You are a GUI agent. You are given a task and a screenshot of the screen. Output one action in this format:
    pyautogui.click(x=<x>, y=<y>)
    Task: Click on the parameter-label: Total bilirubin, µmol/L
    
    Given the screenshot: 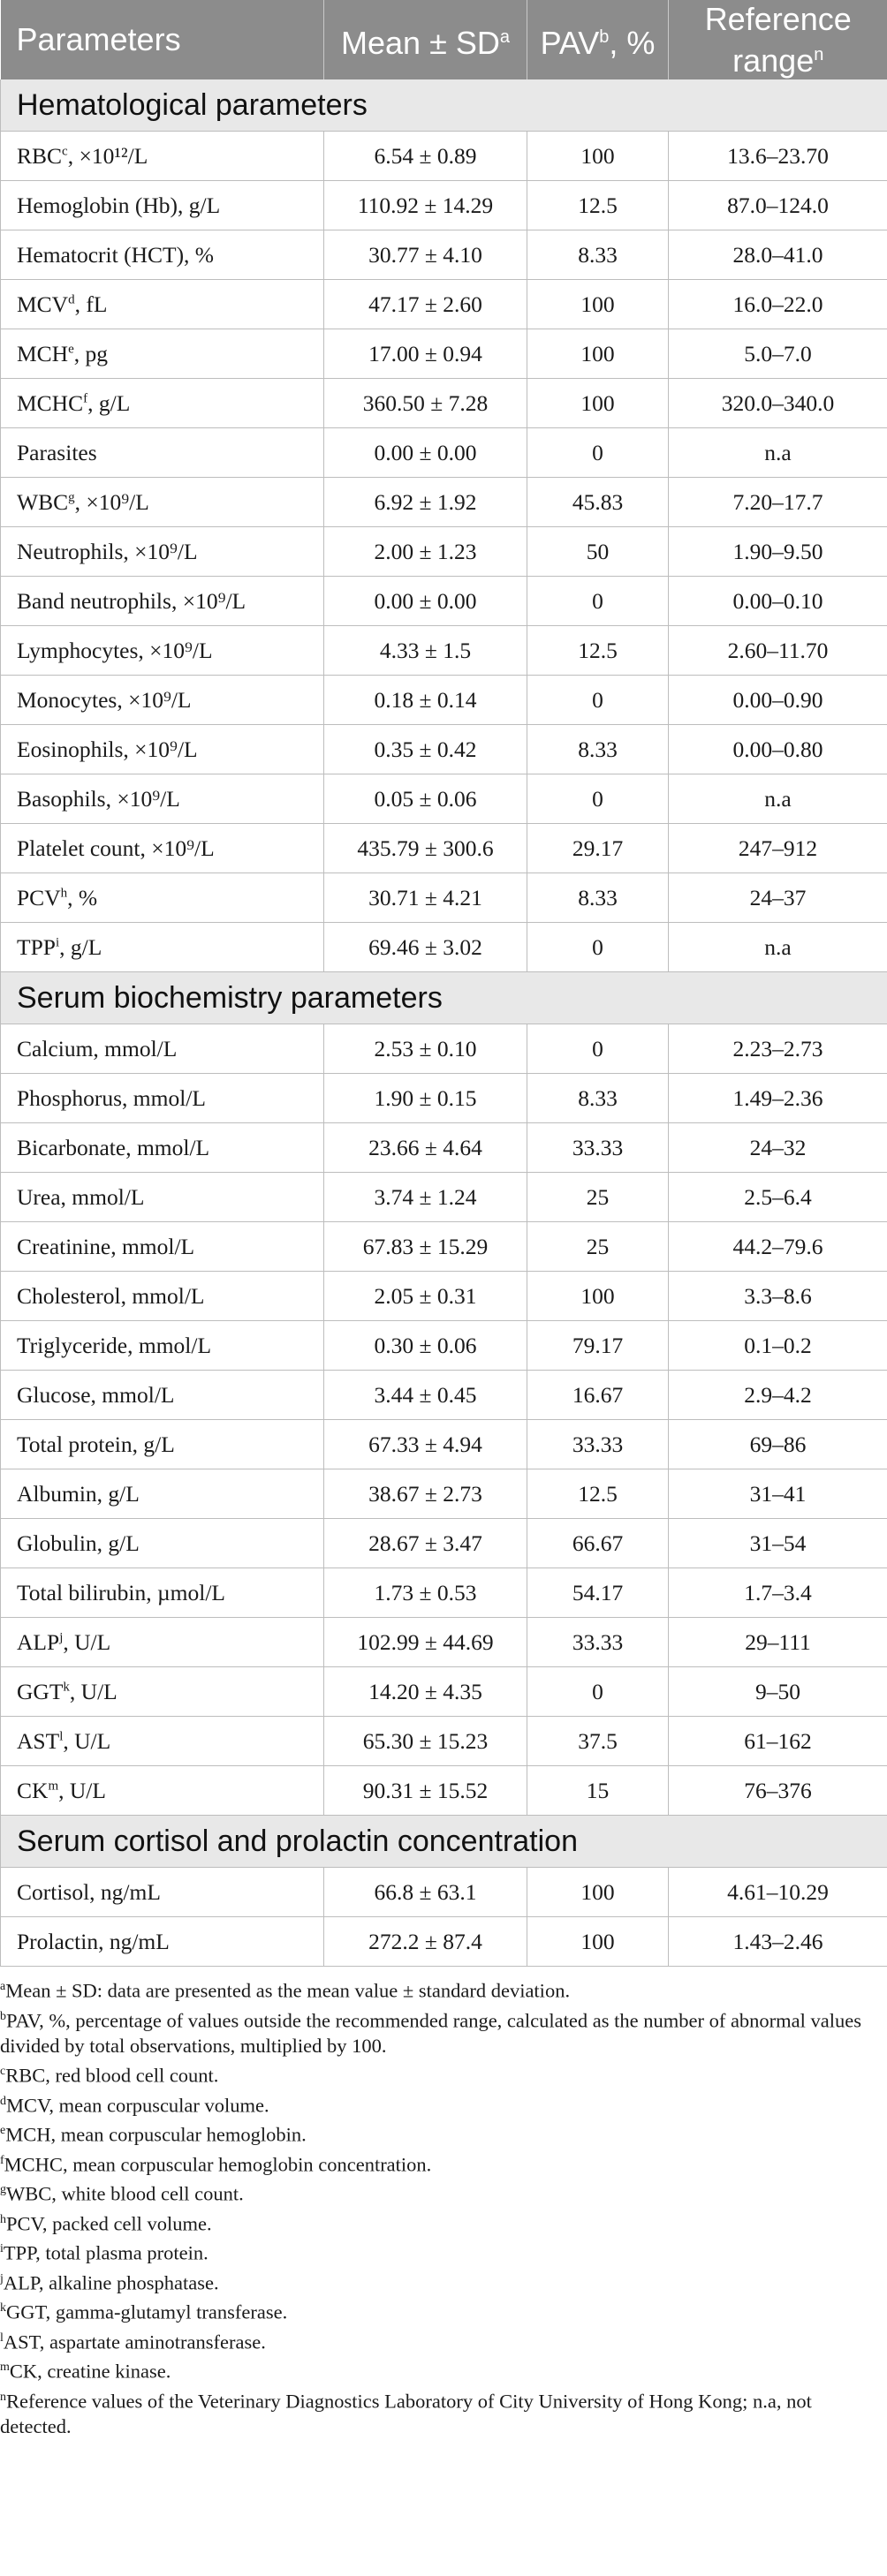 What is the action you would take?
    pyautogui.click(x=121, y=1592)
    